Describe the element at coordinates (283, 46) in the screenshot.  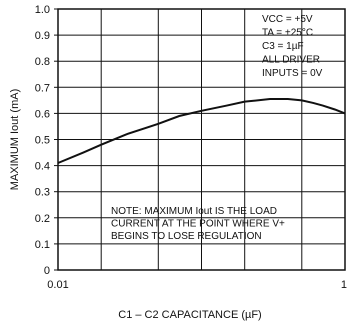
I see `condition-line: C3 = 1µF` at that location.